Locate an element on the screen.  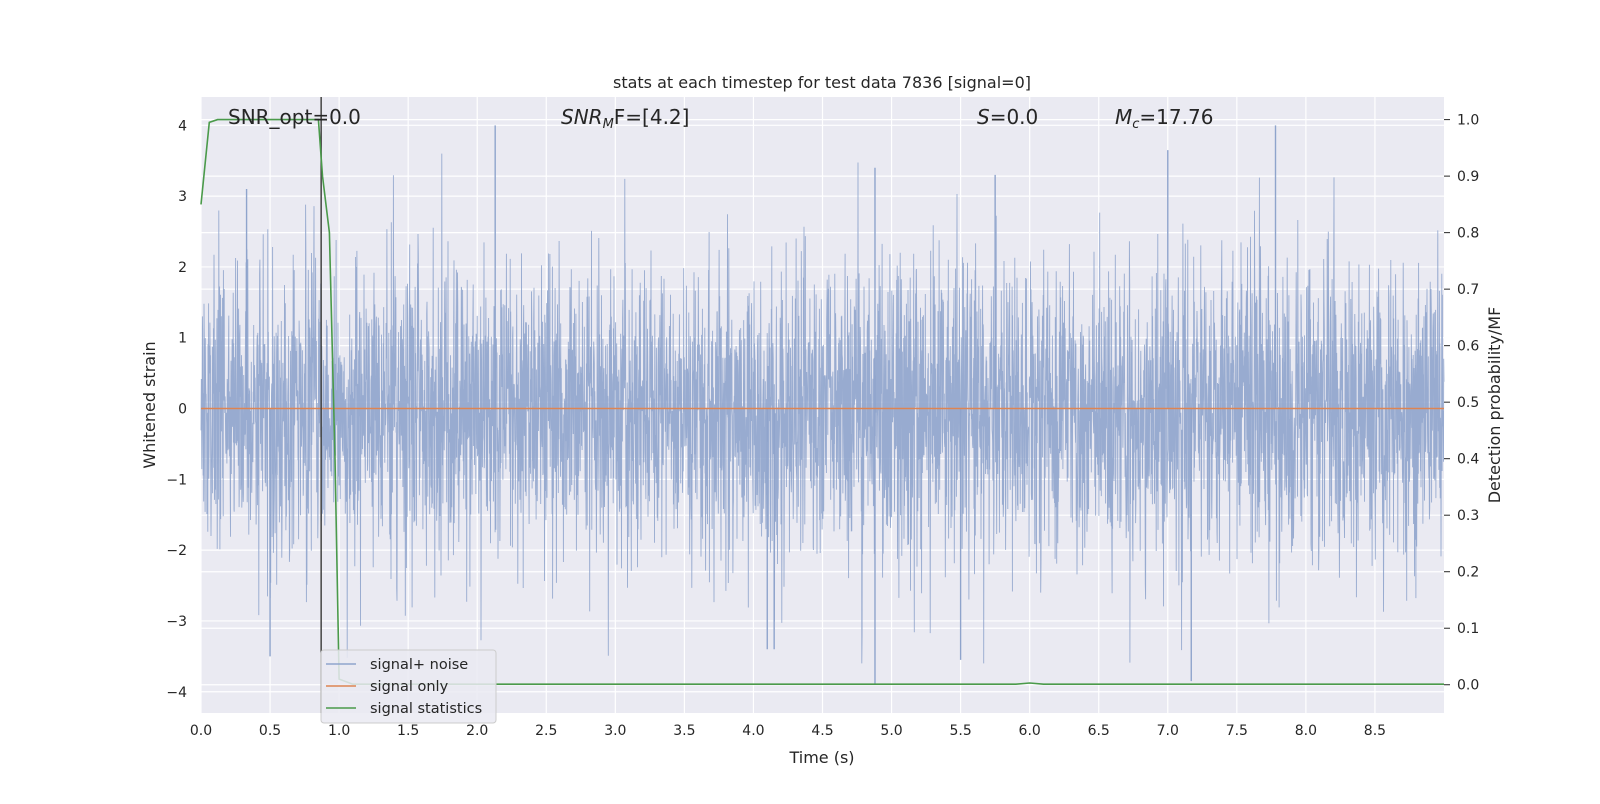
annotation-s: S=0.0 is located at coordinates (1007, 117).